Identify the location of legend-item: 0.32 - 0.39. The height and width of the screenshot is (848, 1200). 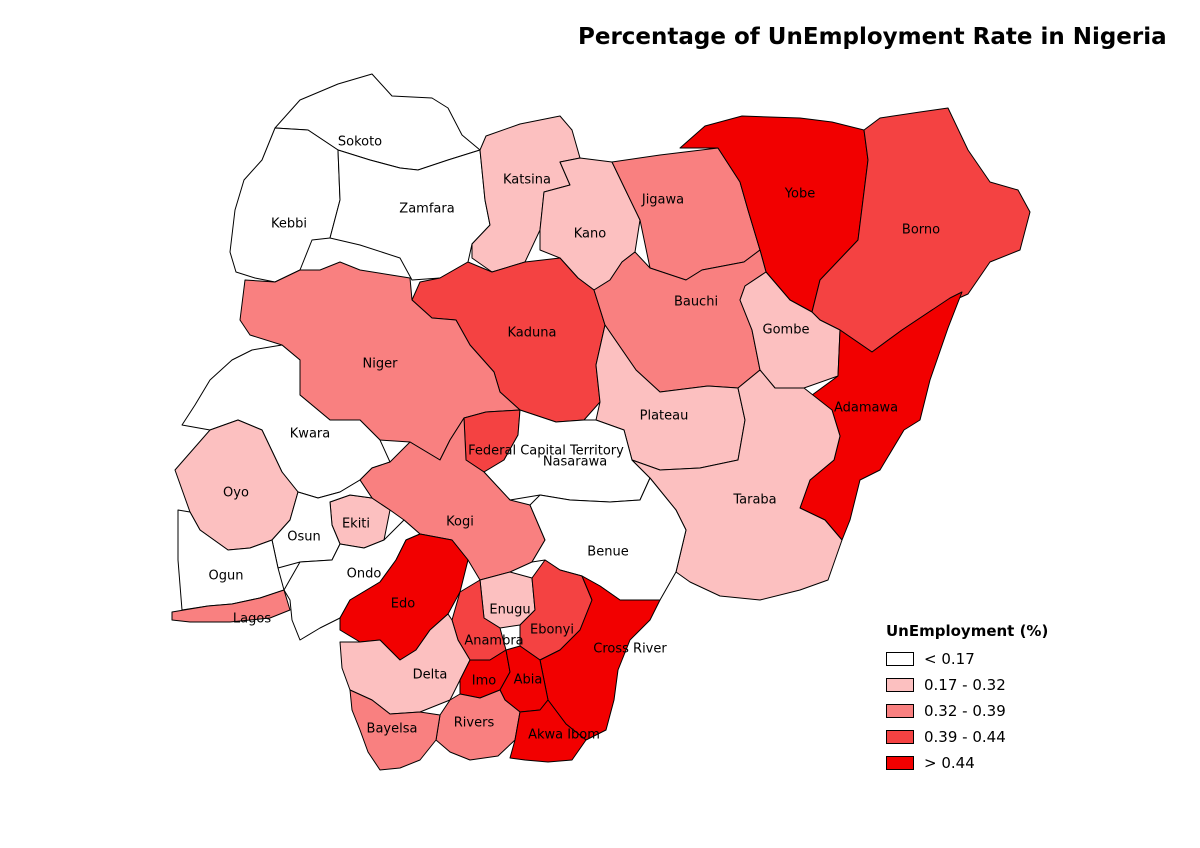
(967, 711).